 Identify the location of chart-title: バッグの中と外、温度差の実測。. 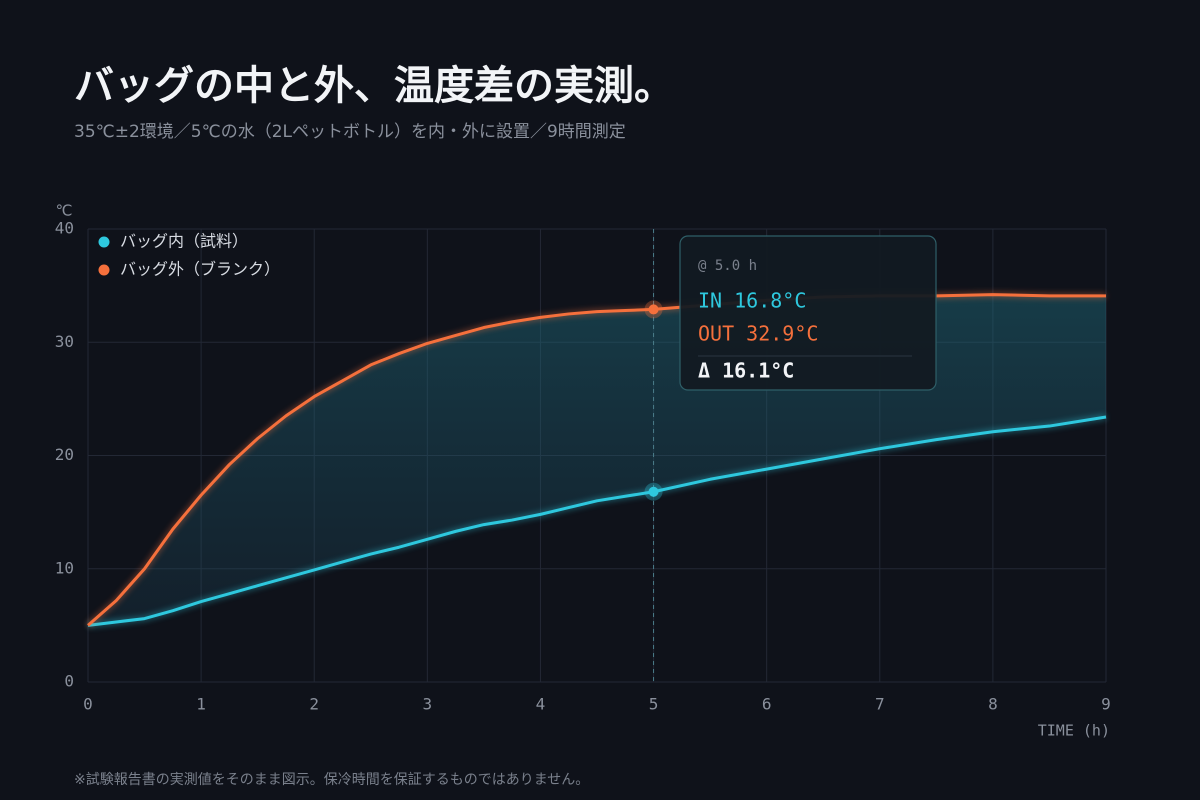
(374, 86).